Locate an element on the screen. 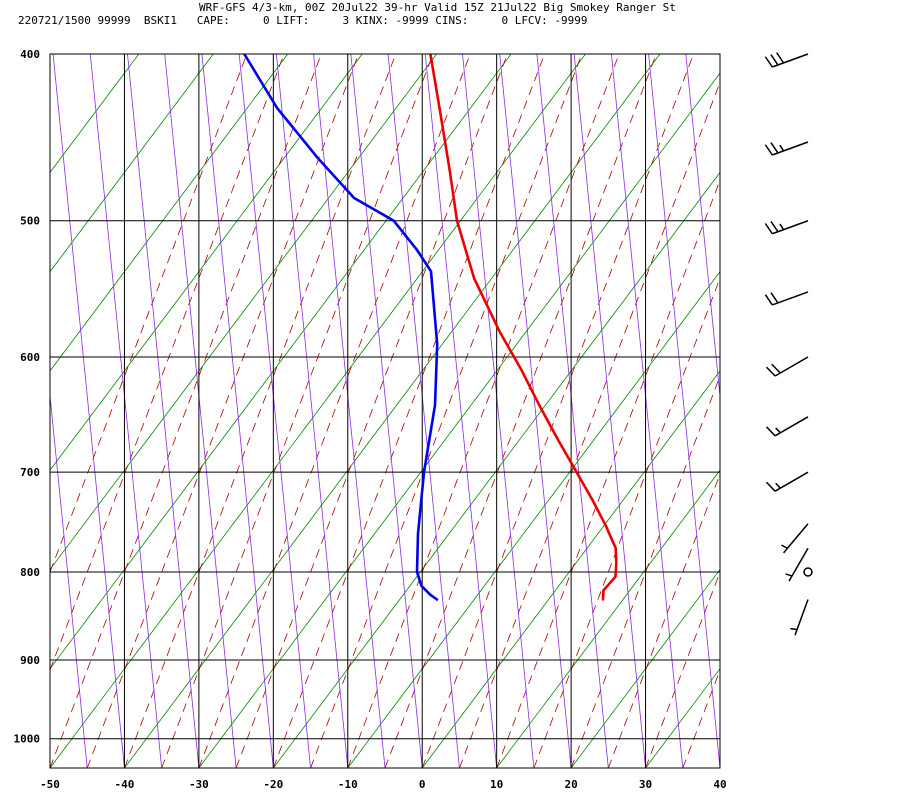 The height and width of the screenshot is (800, 900). x-tick-label: 20 is located at coordinates (570, 784).